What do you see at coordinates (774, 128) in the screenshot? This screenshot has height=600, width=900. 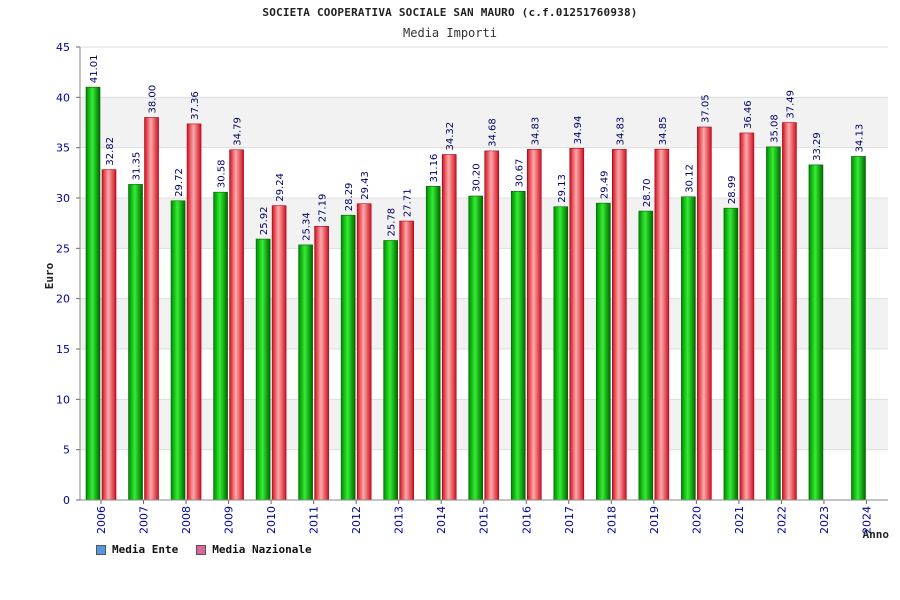 I see `value-label: 35.08` at bounding box center [774, 128].